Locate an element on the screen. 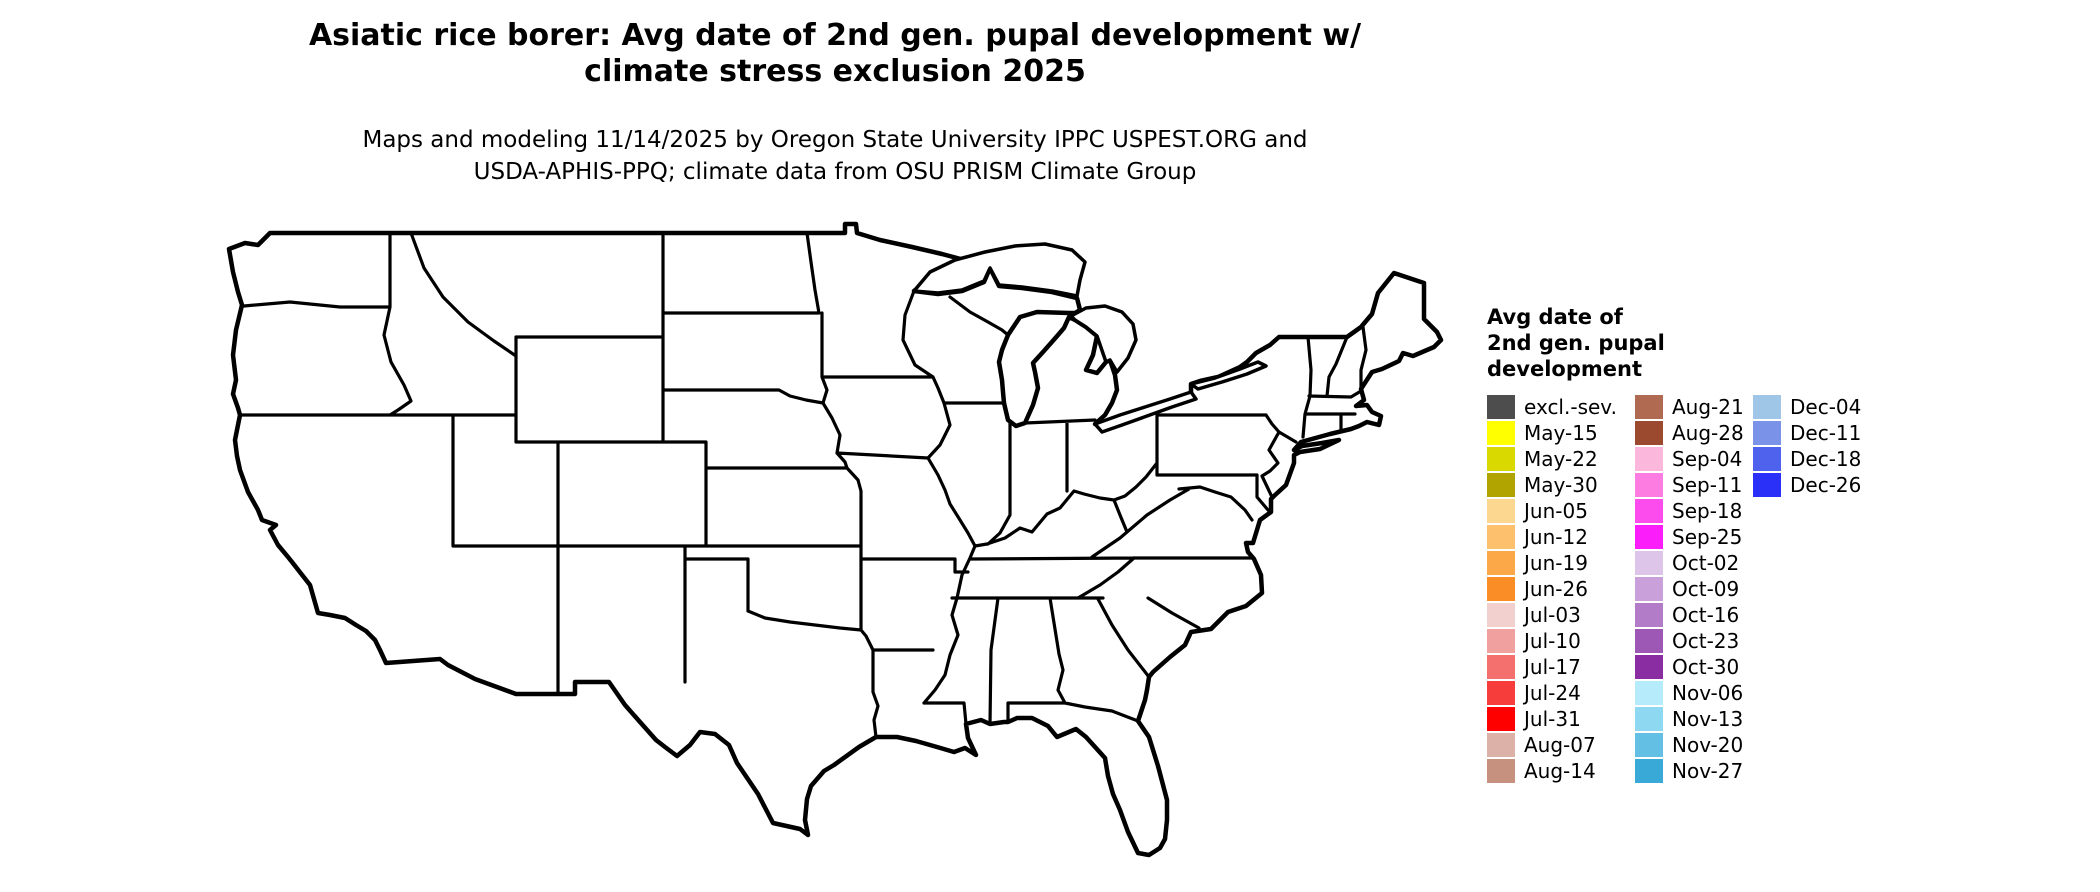  legend-label-jul17: Jul-17 is located at coordinates (1552, 667).